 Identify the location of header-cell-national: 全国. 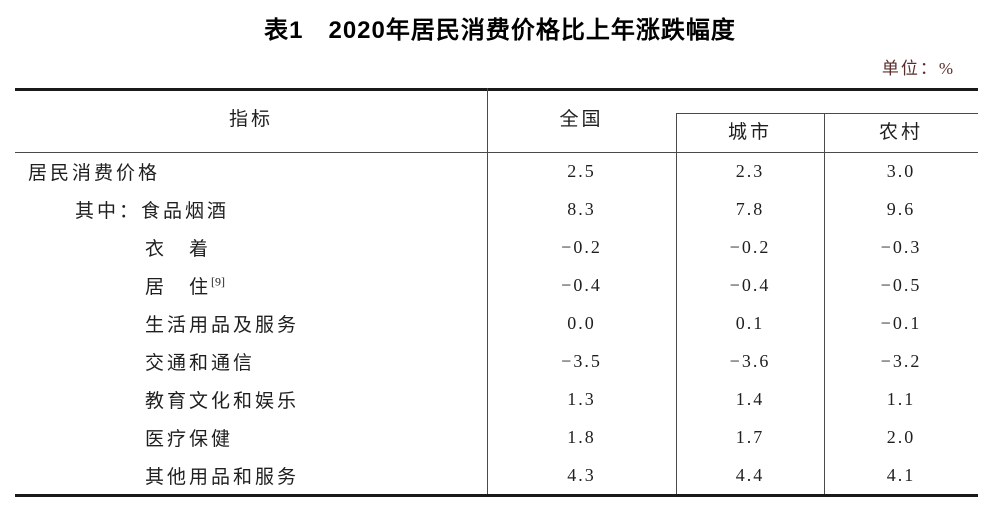
(581, 119).